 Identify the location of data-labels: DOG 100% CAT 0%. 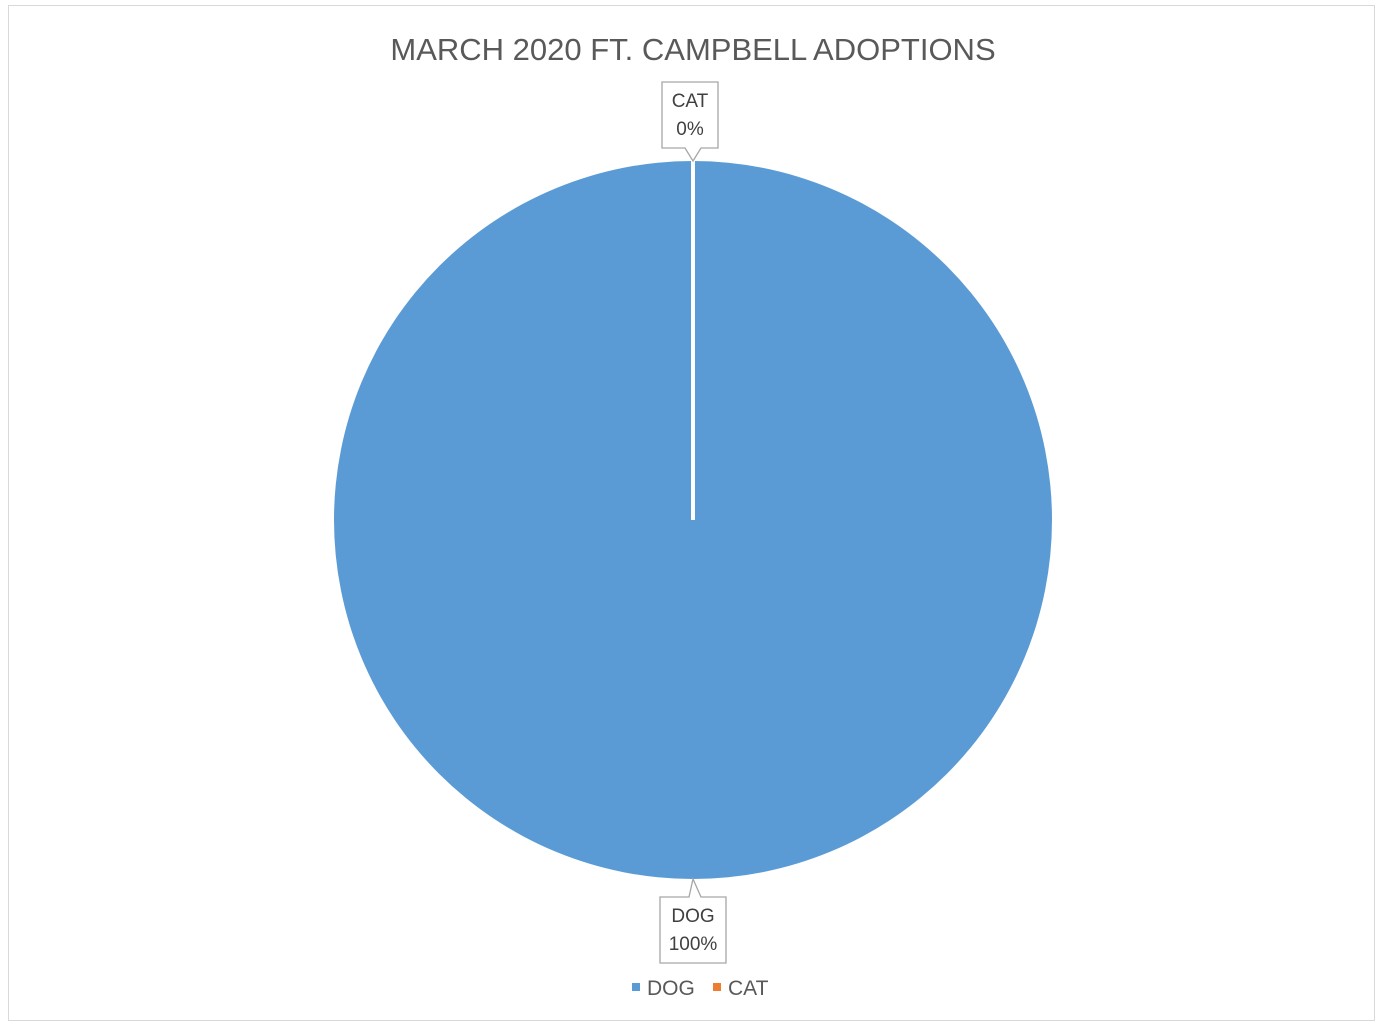
(693, 522).